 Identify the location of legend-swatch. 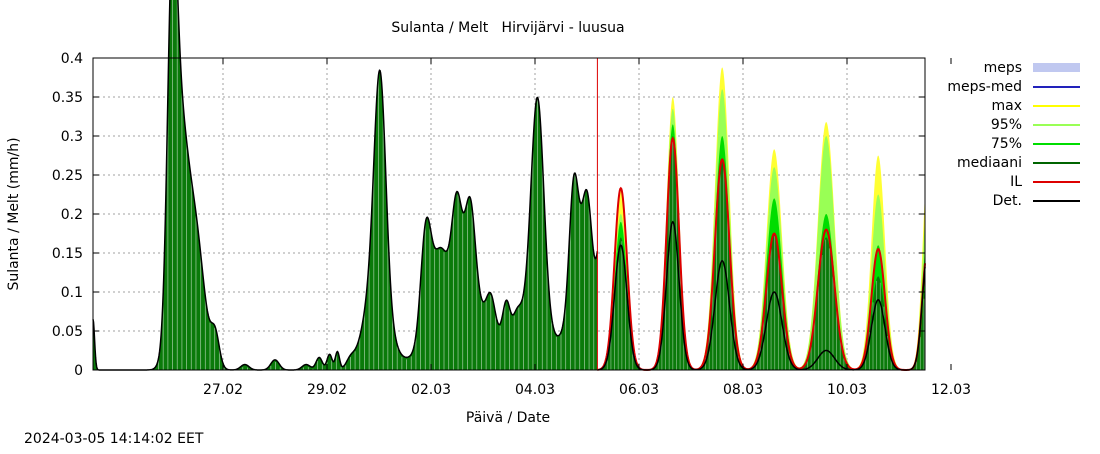
(1056, 67).